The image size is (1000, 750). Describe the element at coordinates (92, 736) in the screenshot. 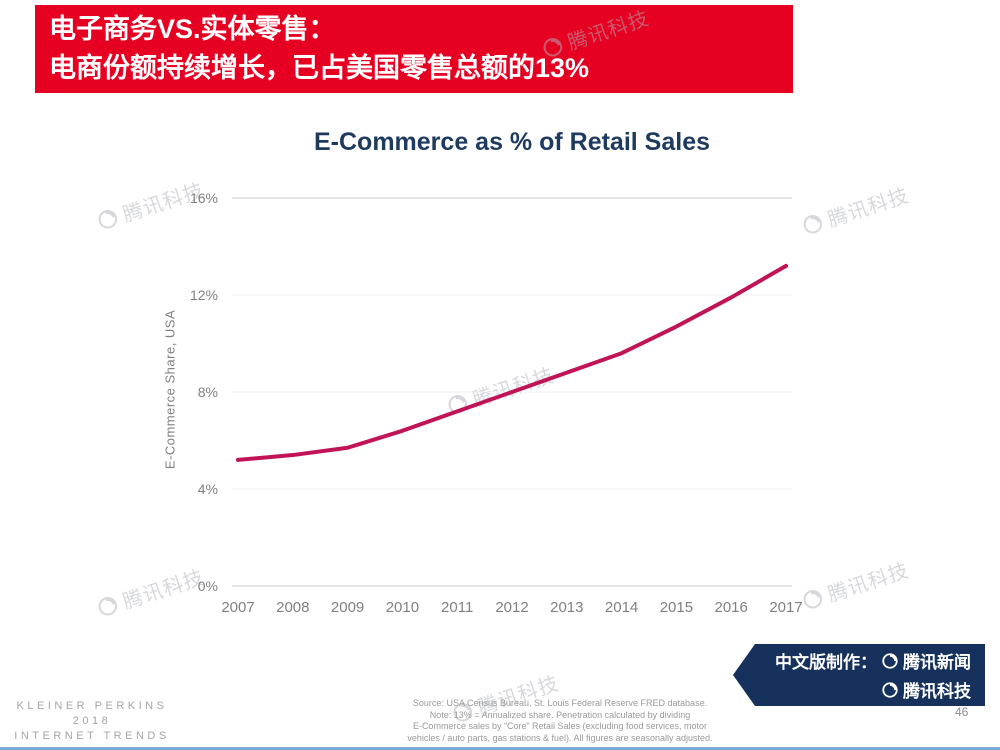

I see `brand-line-3: INTERNET TRENDS` at that location.